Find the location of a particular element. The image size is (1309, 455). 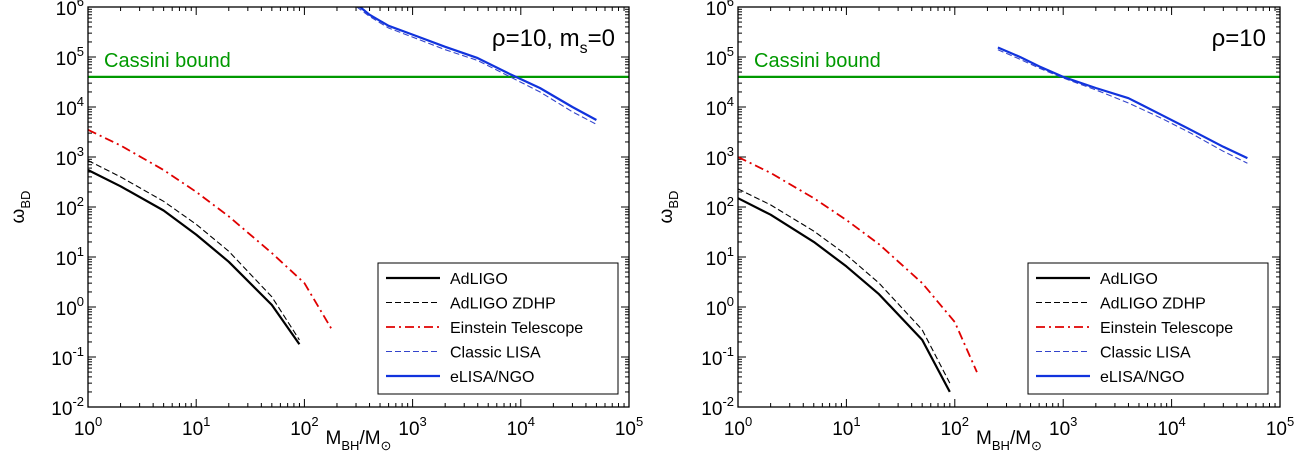

x-tick-exponent: 2 is located at coordinates (965, 421).